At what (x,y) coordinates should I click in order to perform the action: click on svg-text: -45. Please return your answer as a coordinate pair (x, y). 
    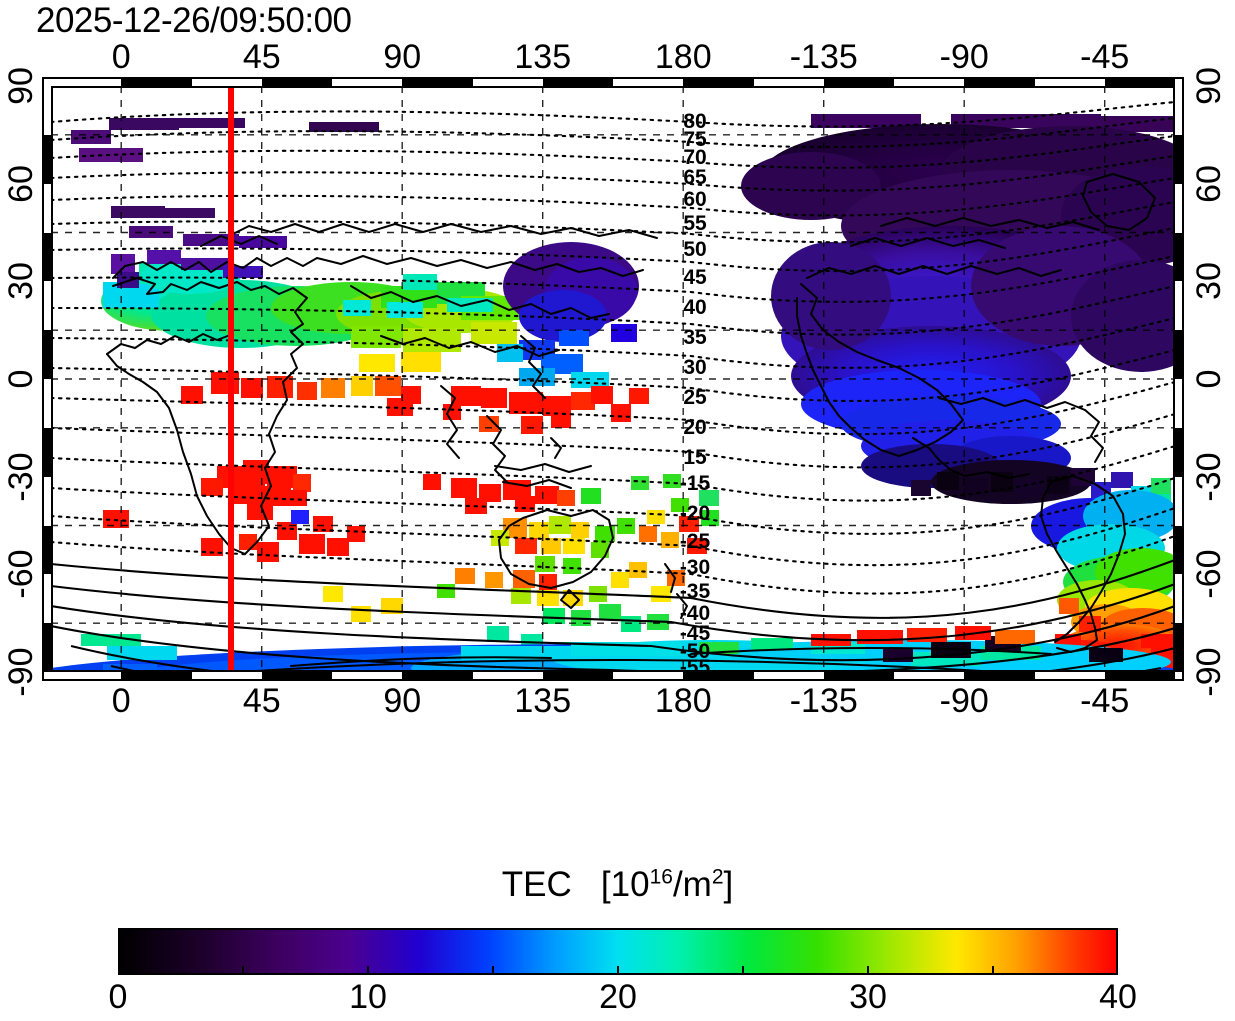
    Looking at the image, I should click on (695, 633).